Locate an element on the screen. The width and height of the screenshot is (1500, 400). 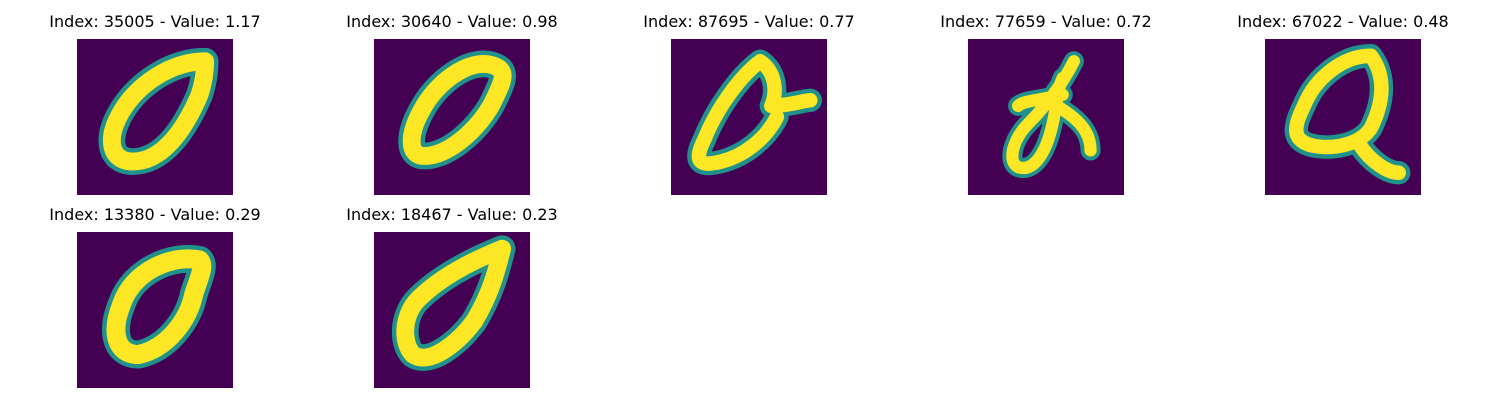
sample-panel-3: Index: 87695 - Value: 0.77 is located at coordinates (749, 104).